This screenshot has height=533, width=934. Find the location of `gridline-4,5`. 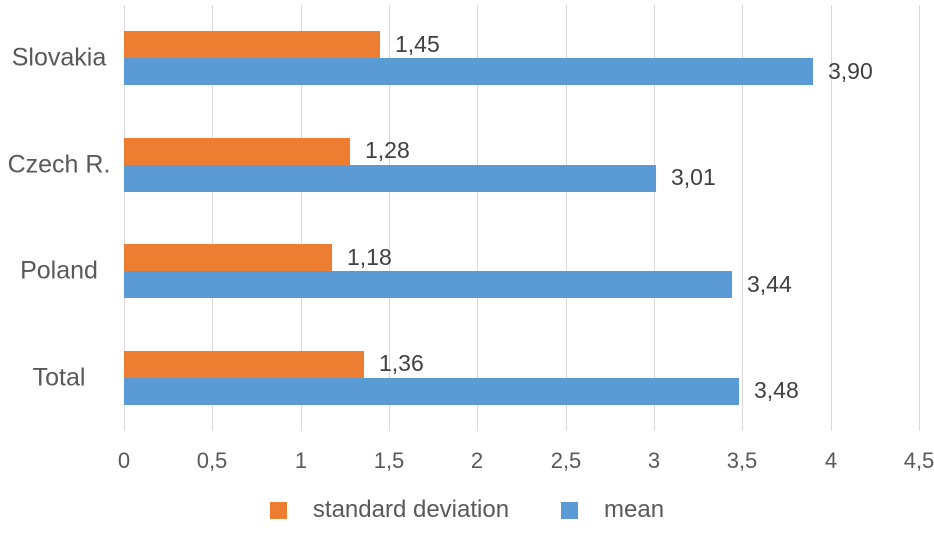

gridline-4,5 is located at coordinates (919, 218).